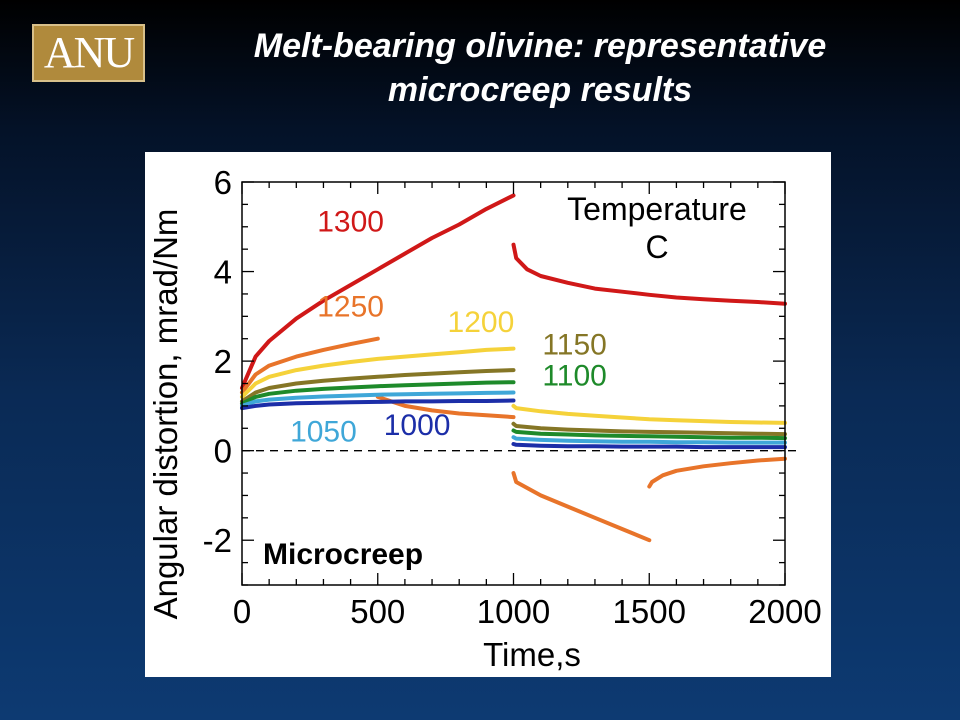  Describe the element at coordinates (649, 611) in the screenshot. I see `x-tick-label: 1500` at that location.